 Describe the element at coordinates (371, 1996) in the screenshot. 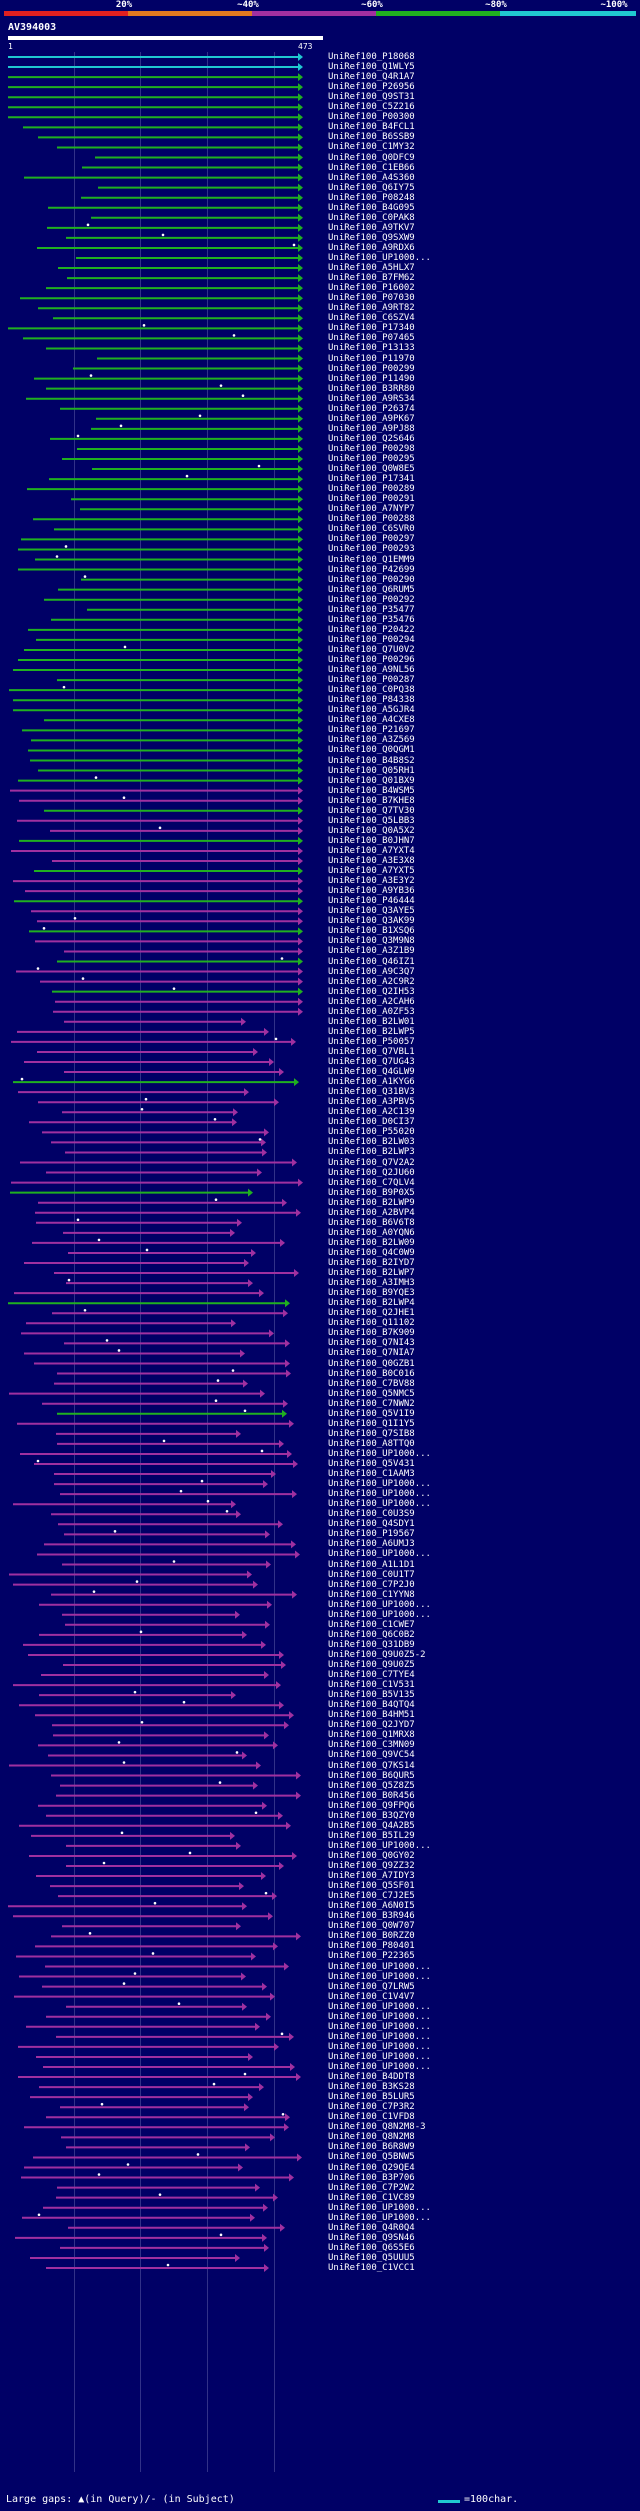

I see `hit-link: UniRef100_C1V4V7` at that location.